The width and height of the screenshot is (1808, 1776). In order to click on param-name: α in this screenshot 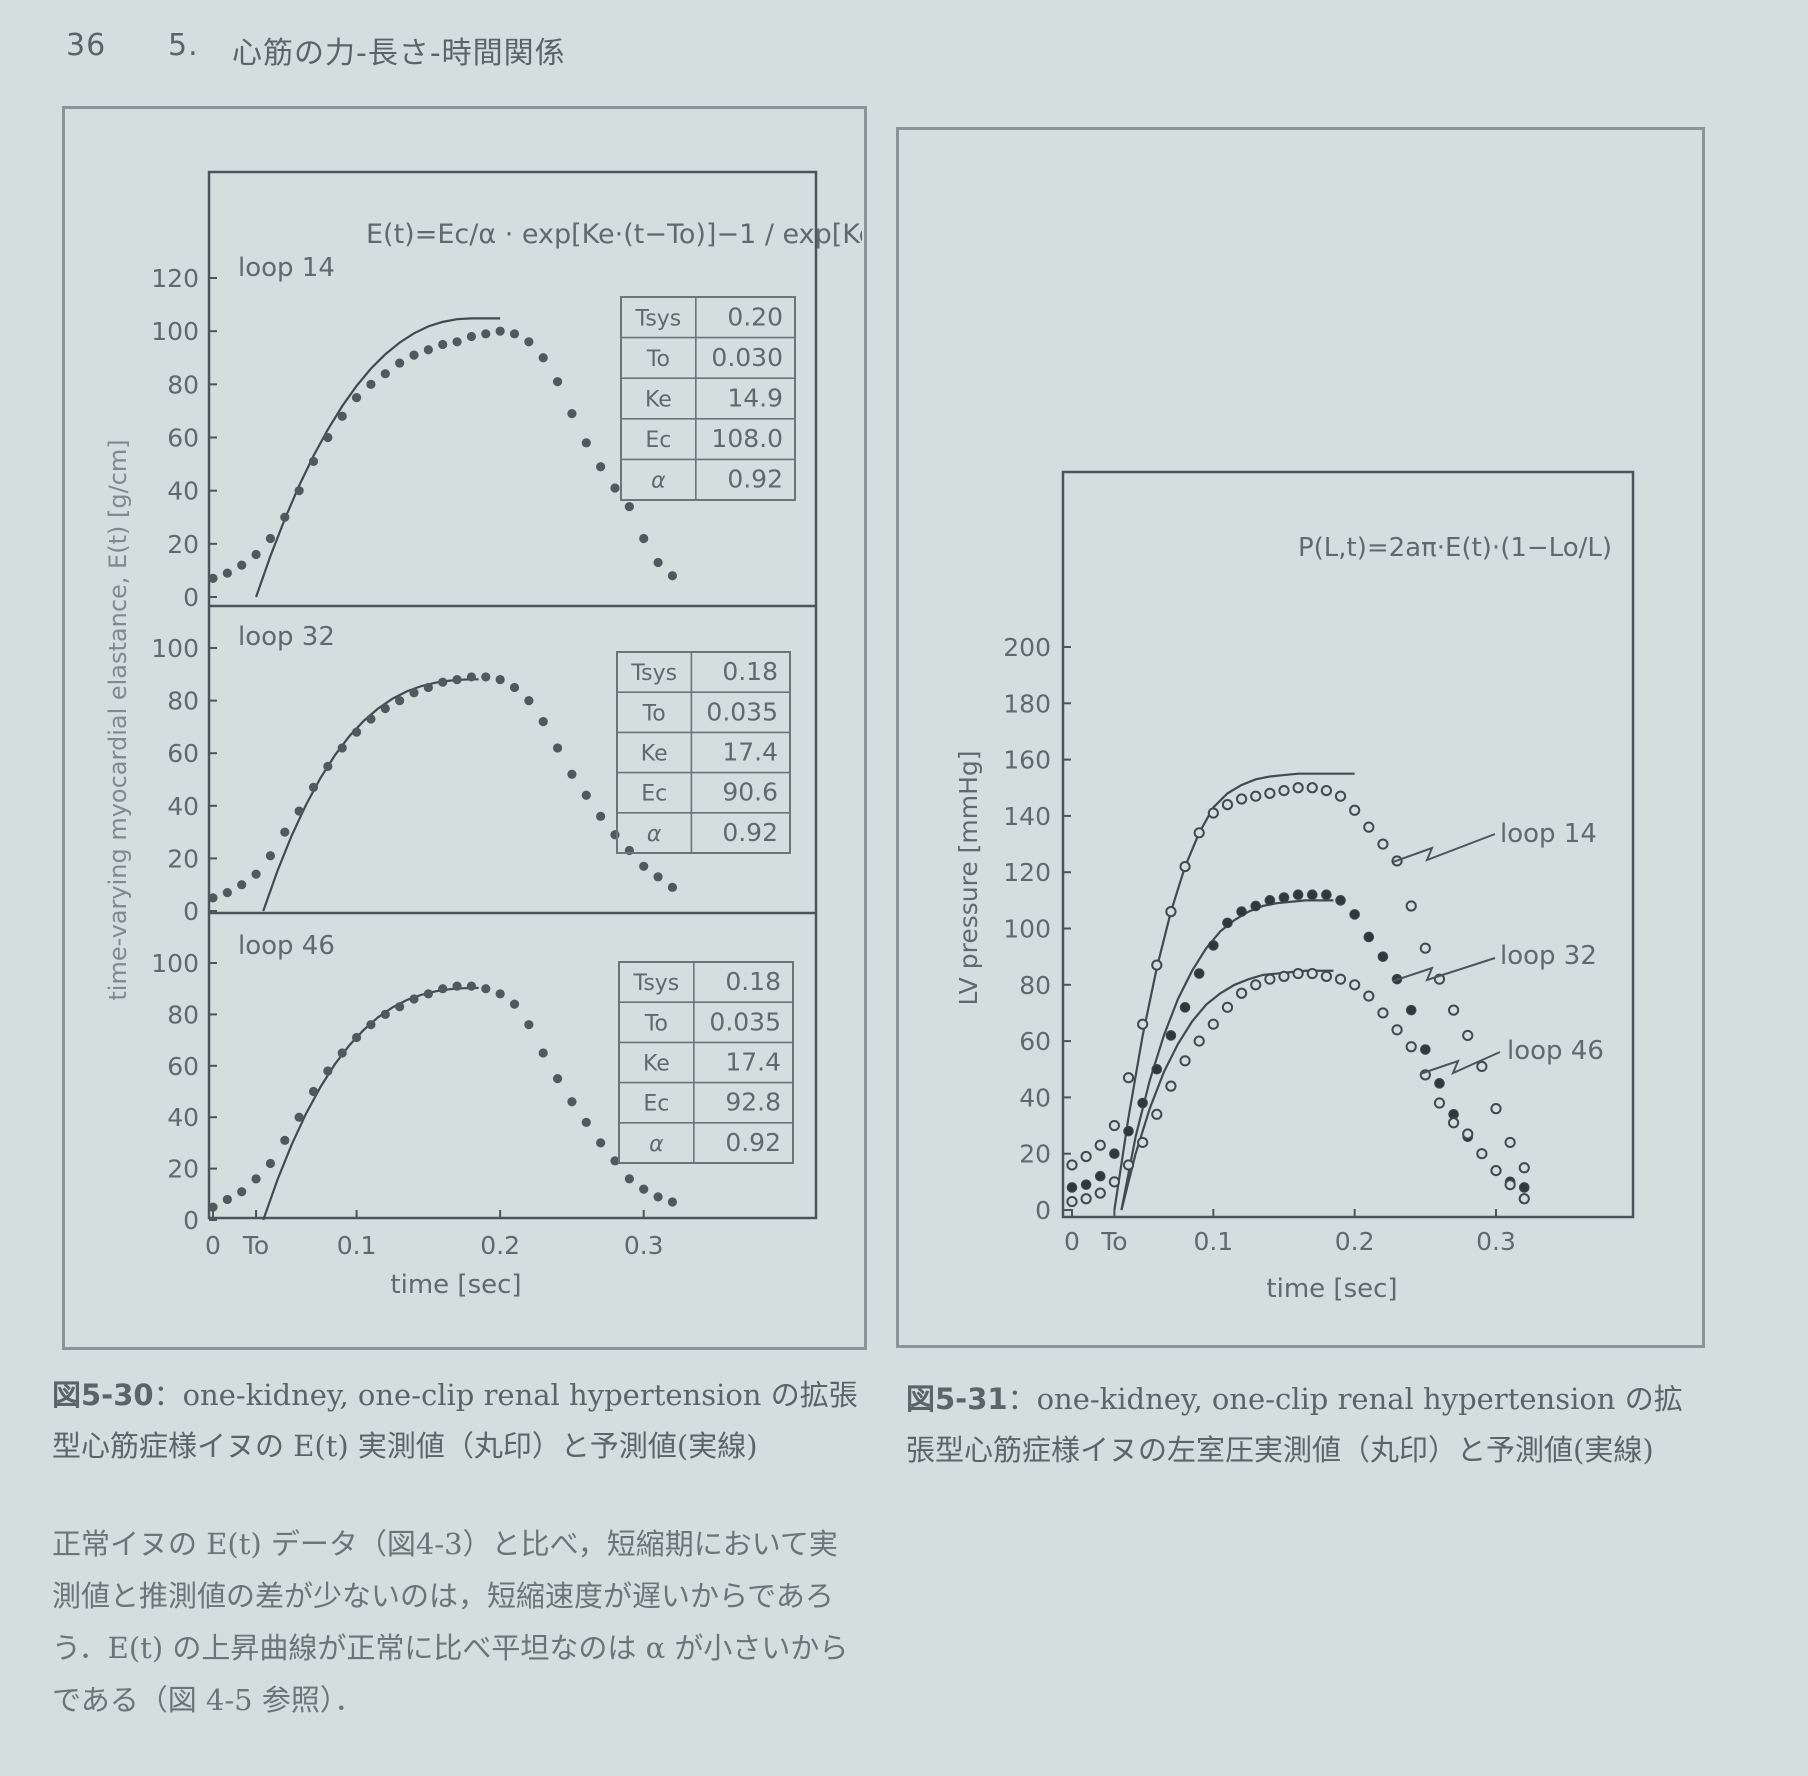, I will do `click(658, 481)`.